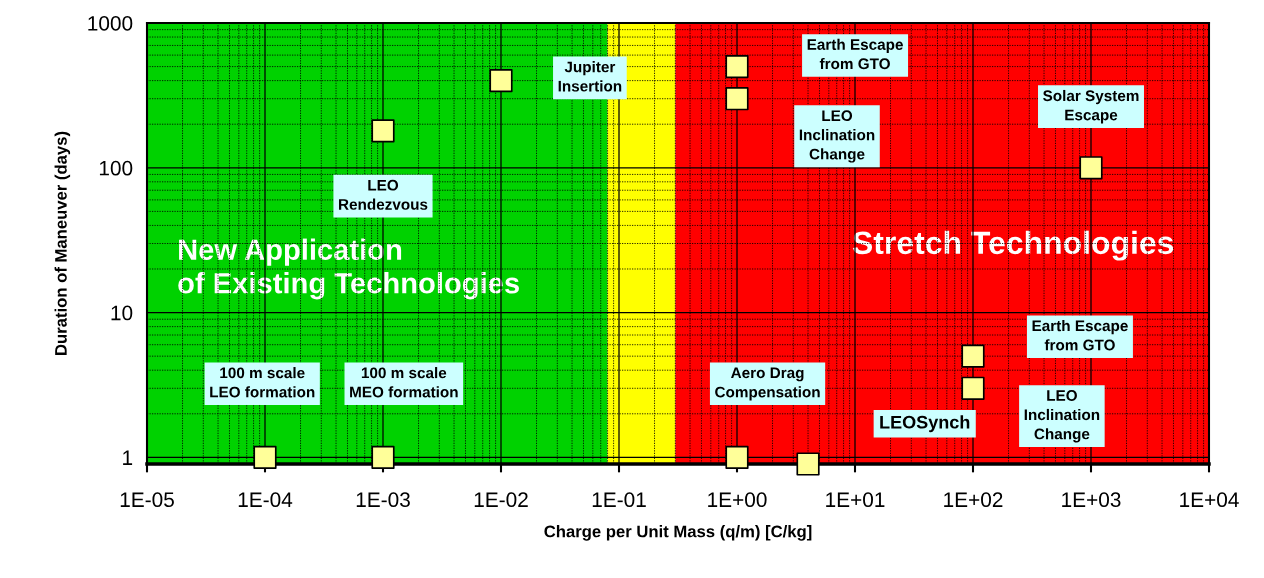  What do you see at coordinates (973, 500) in the screenshot?
I see `x-tick-label: 1E+02` at bounding box center [973, 500].